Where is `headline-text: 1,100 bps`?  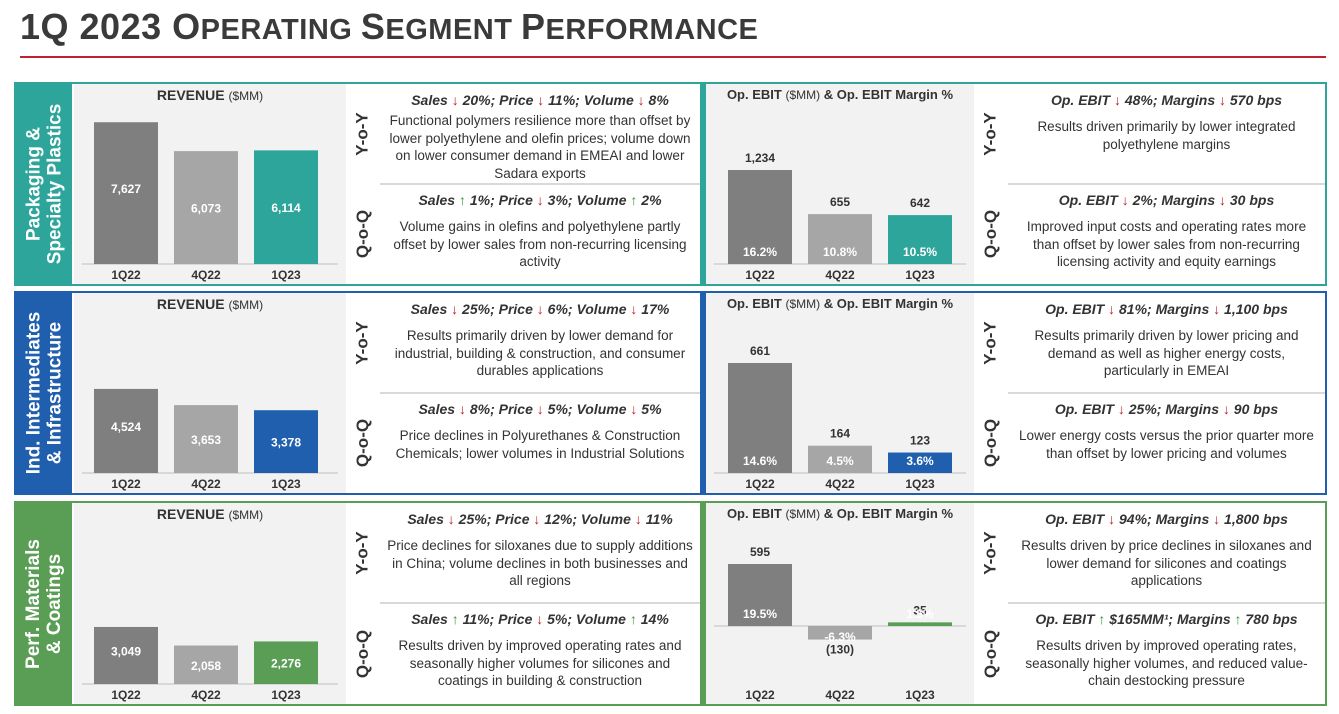
headline-text: 1,100 bps is located at coordinates (1254, 309).